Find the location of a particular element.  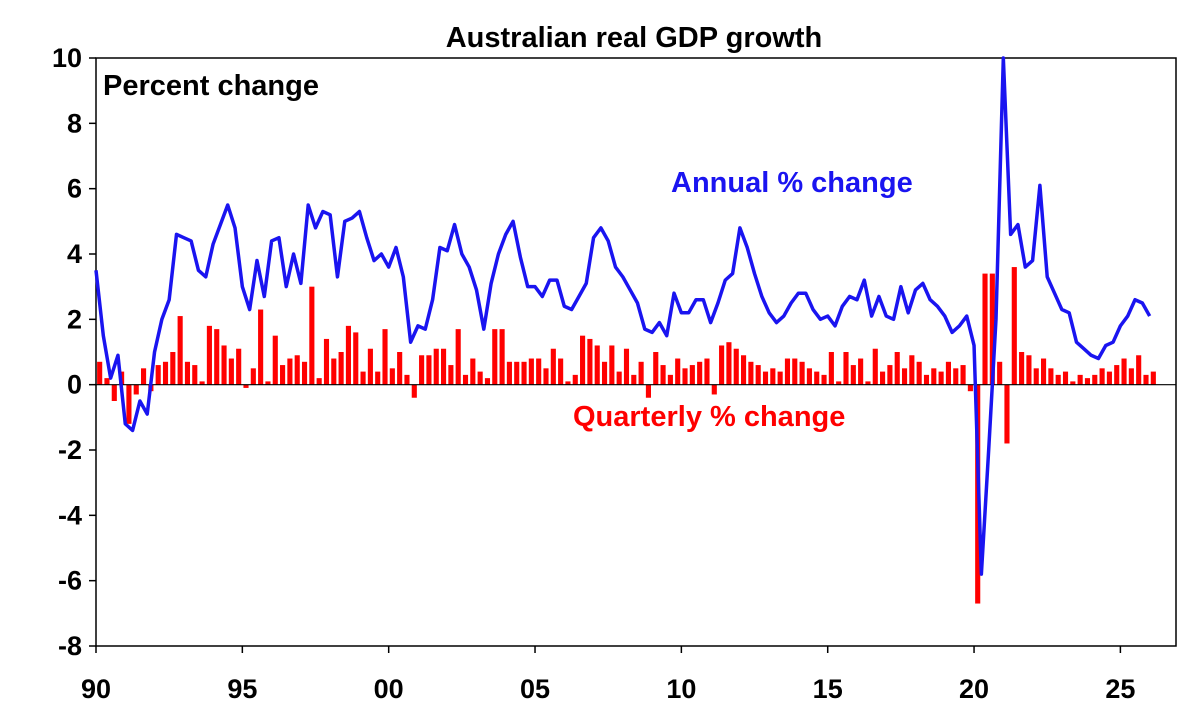

y-tick-label: 4 is located at coordinates (74, 254).